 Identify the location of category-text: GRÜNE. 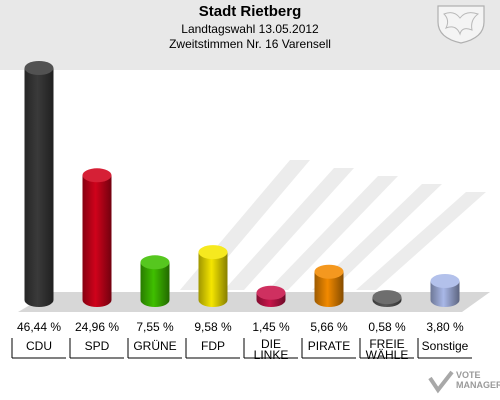
(154, 346).